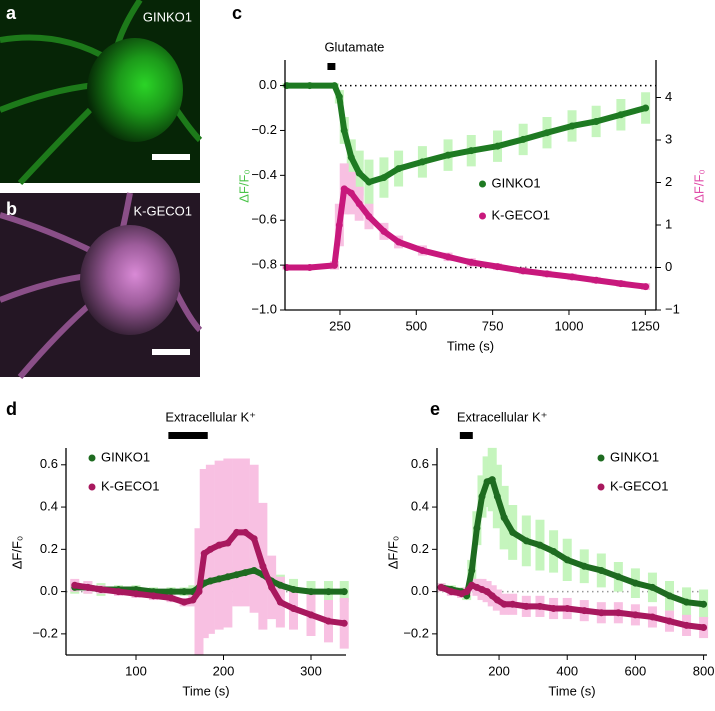 This screenshot has width=715, height=711. Describe the element at coordinates (435, 409) in the screenshot. I see `panel-letter: e` at that location.